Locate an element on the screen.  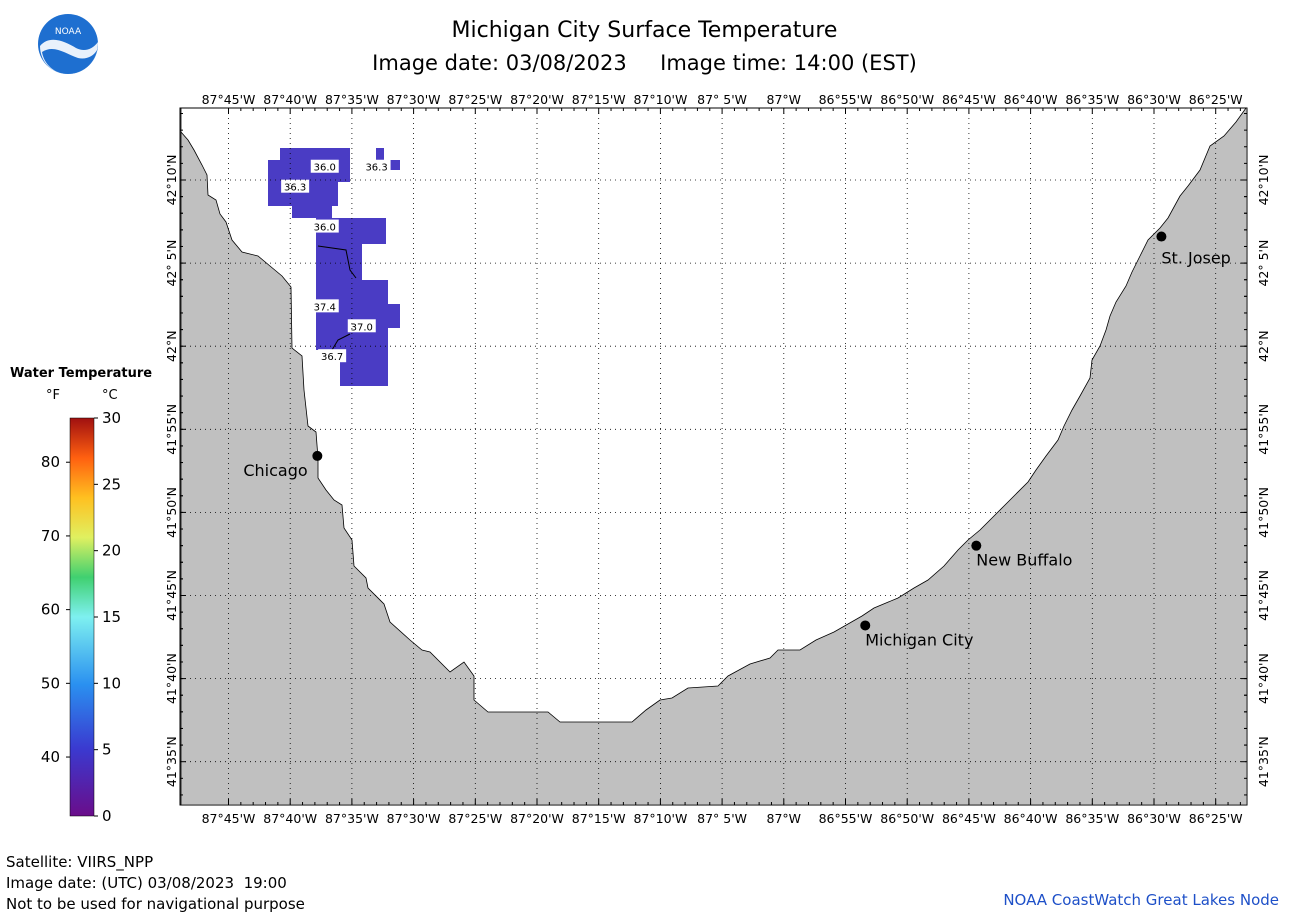
lon-label-bottom: 87°W is located at coordinates (784, 818).